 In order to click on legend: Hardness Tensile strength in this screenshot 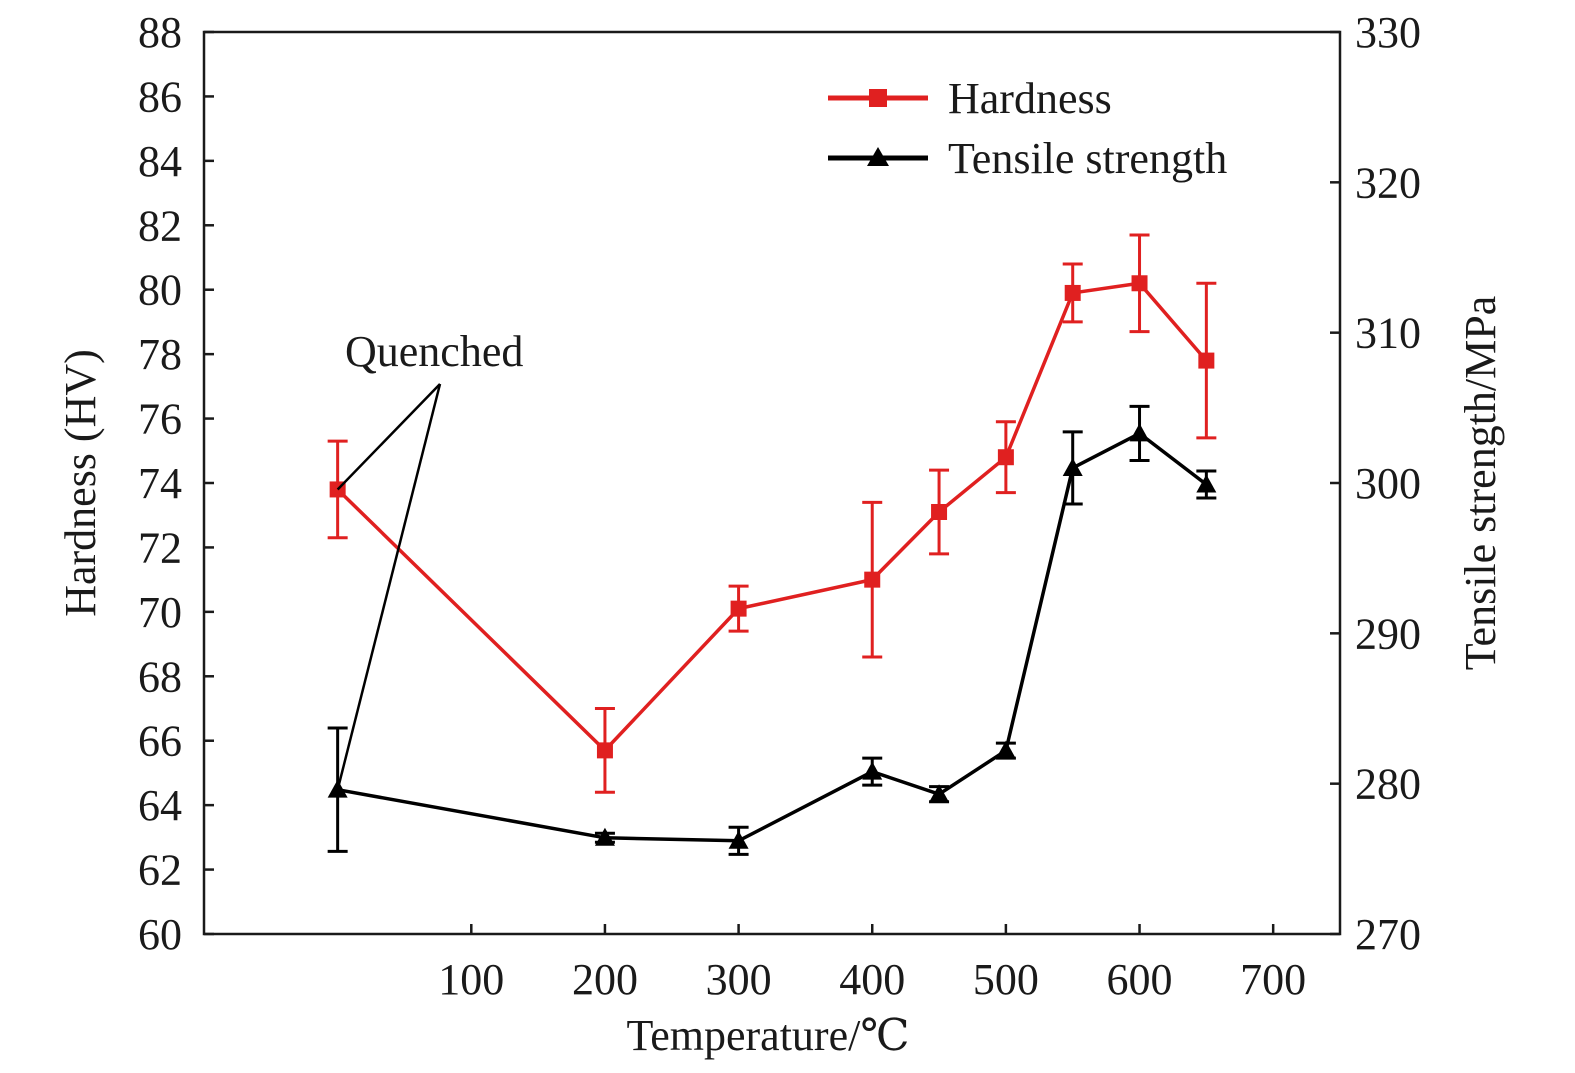, I will do `click(1027, 128)`.